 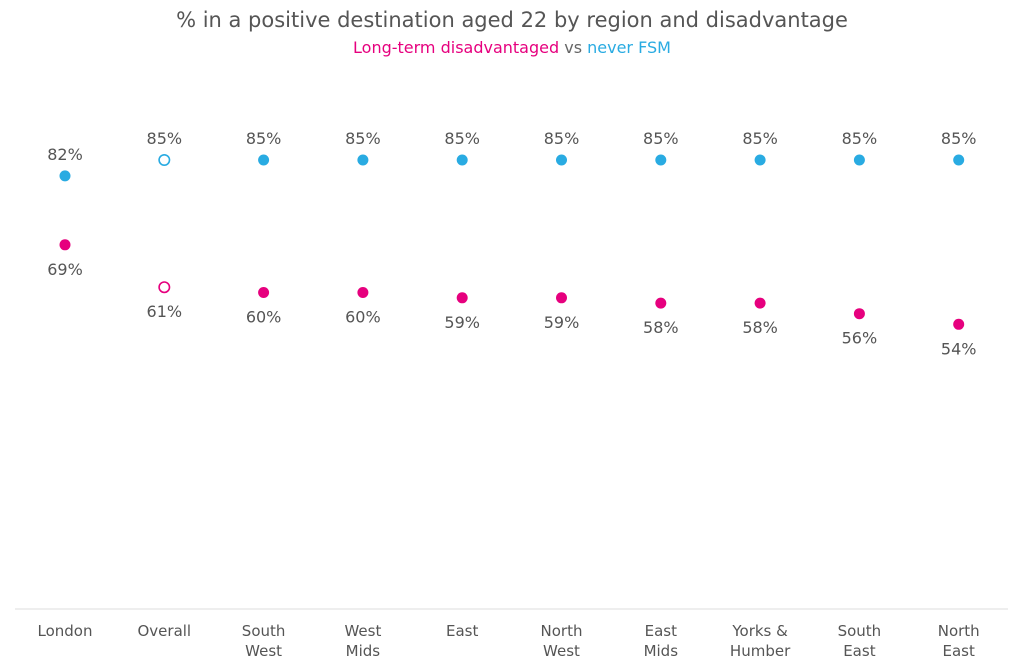 I want to click on data-label-long-term-disadvantaged-1: 61%, so click(x=165, y=311).